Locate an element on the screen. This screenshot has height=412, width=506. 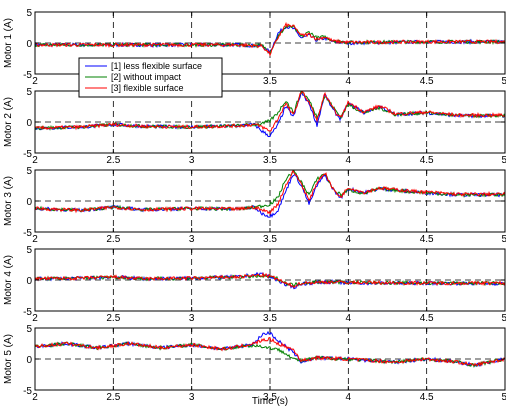
y-axis-label: Motor 5 (A) is located at coordinates (8, 359).